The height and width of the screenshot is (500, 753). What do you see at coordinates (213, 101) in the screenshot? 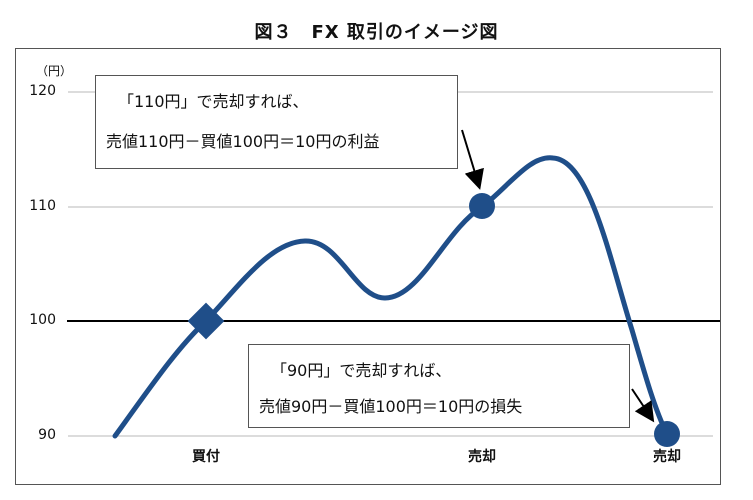
I see `profit-callout-line1: 「110円」で売却すれば、` at bounding box center [213, 101].